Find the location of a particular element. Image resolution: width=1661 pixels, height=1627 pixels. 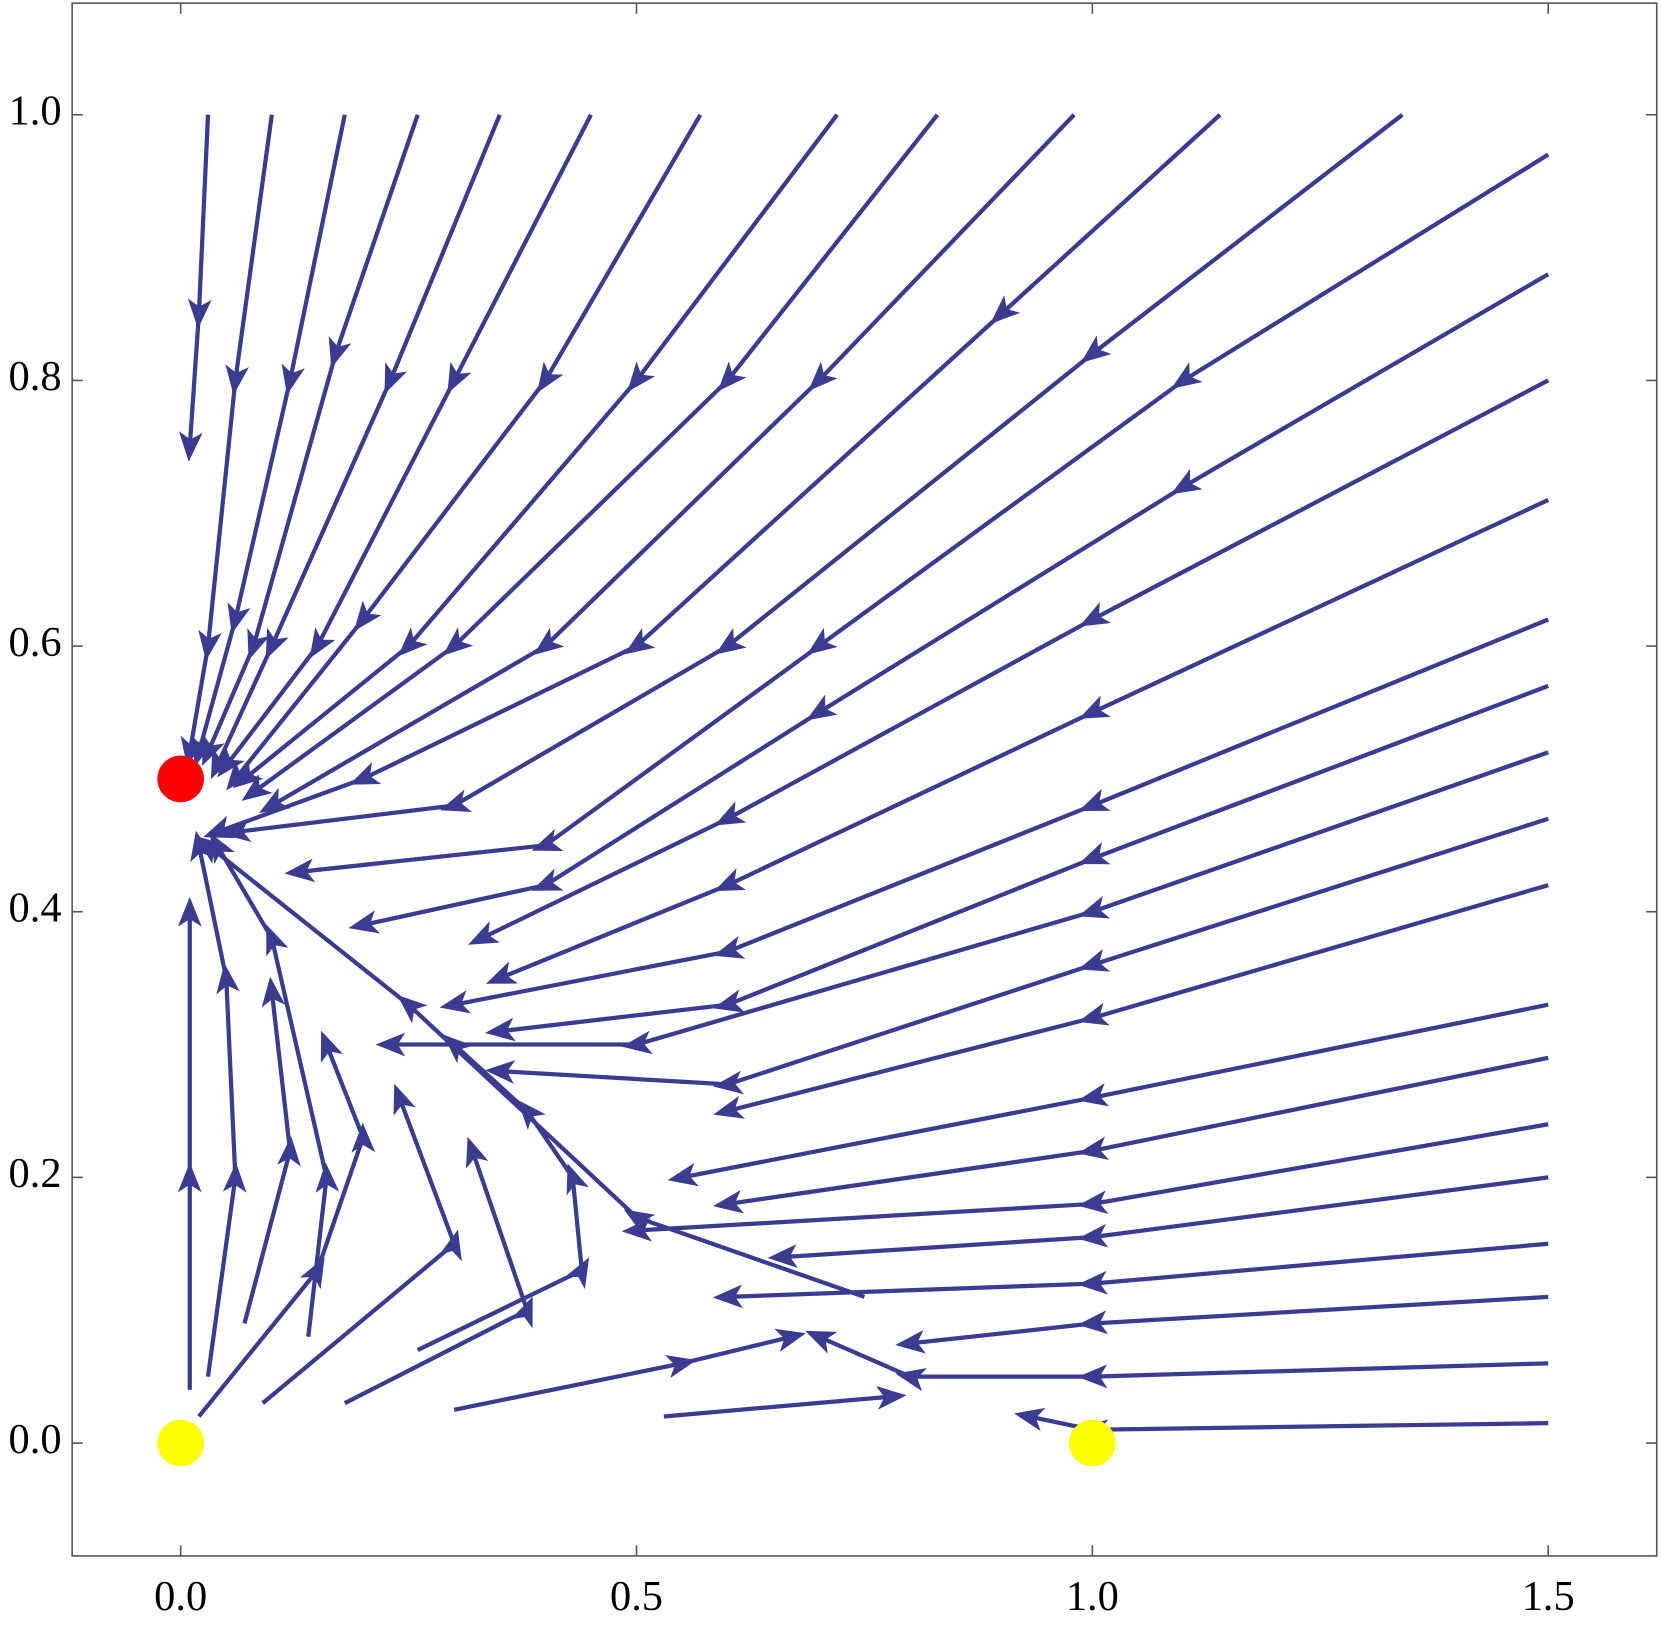

y-tick-label: 0.6 is located at coordinates (35, 642).